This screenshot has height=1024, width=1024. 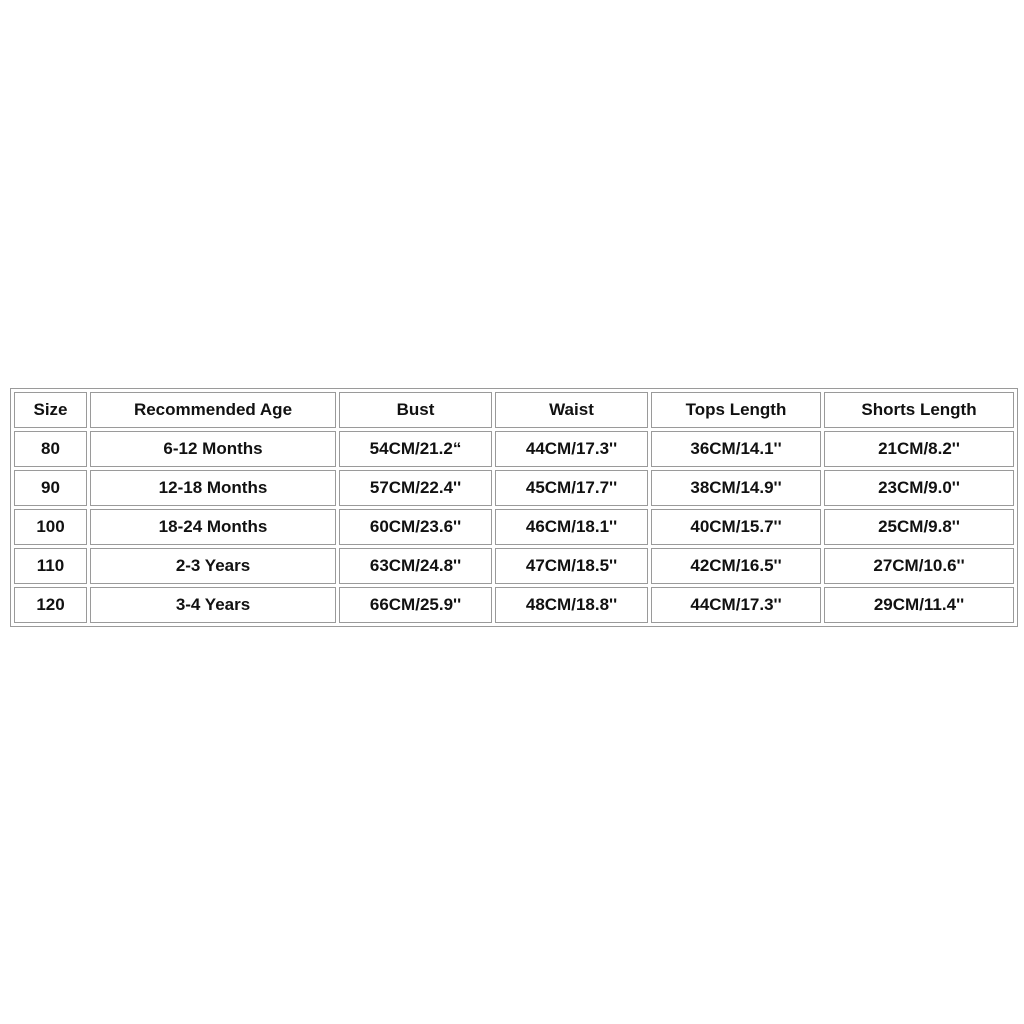 What do you see at coordinates (919, 449) in the screenshot?
I see `cell: 21CM/8.2''` at bounding box center [919, 449].